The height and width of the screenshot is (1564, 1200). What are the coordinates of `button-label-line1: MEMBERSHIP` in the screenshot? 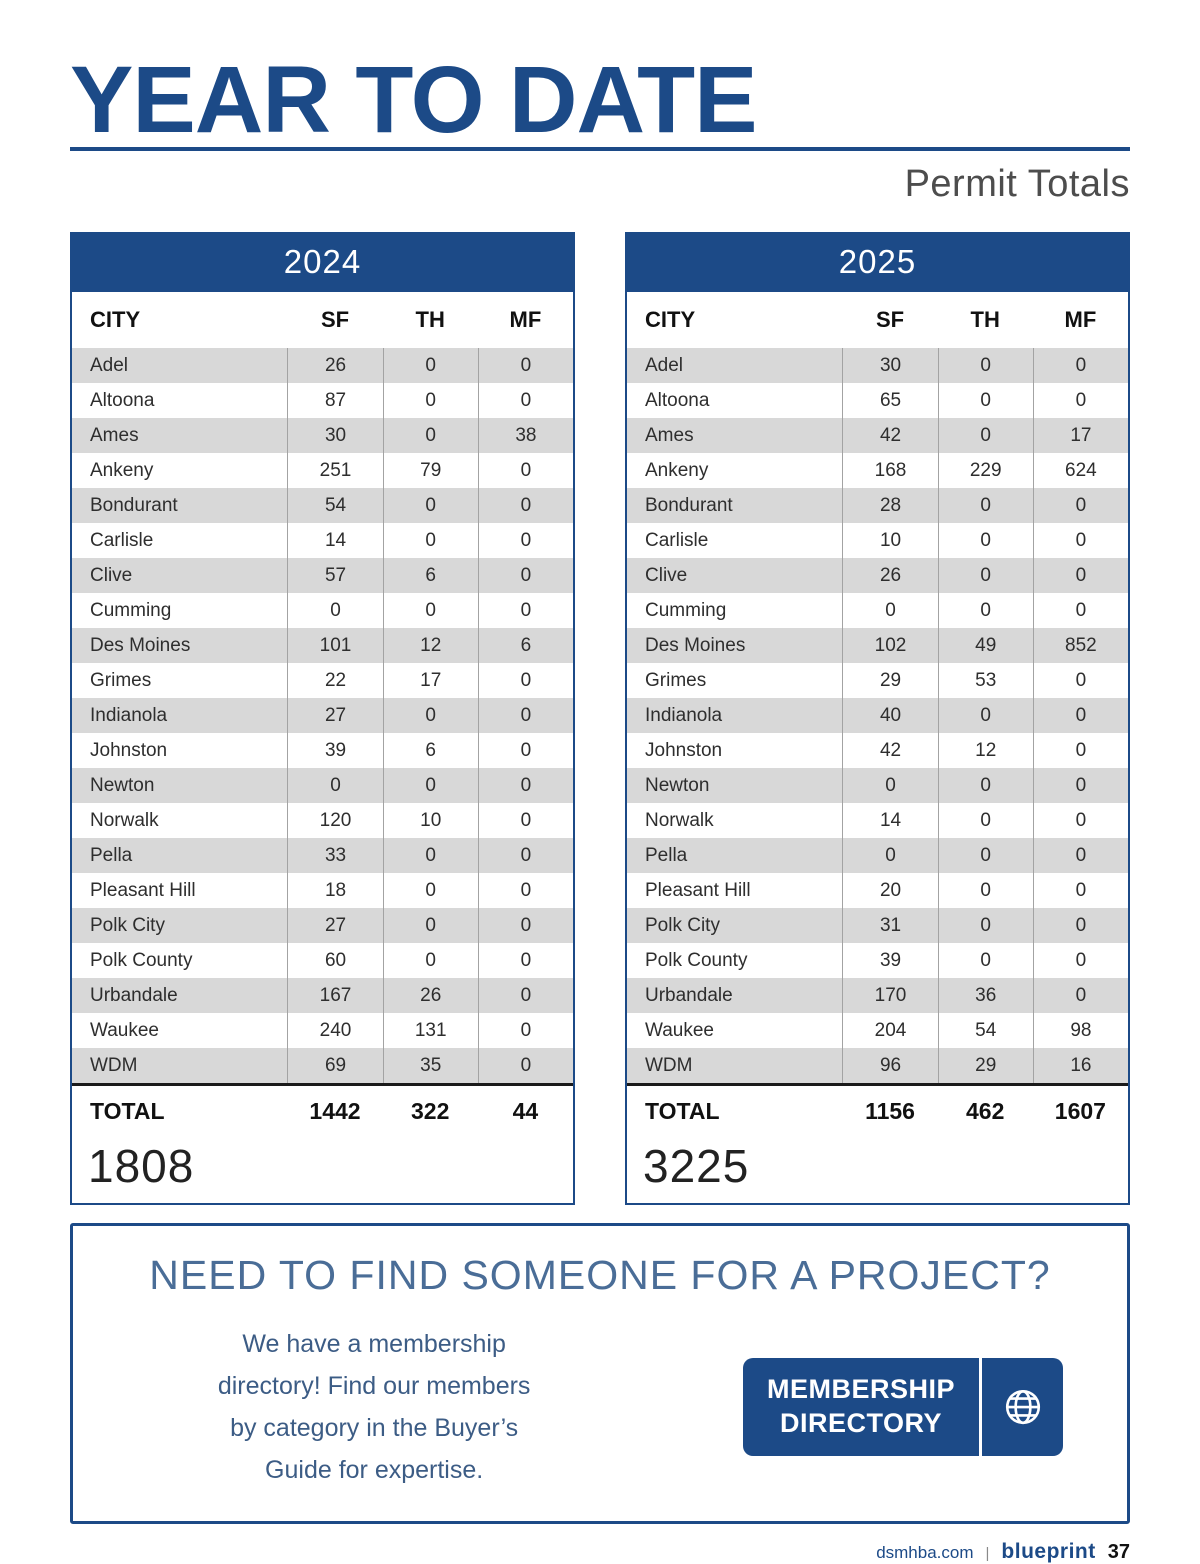 It's located at (860, 1389).